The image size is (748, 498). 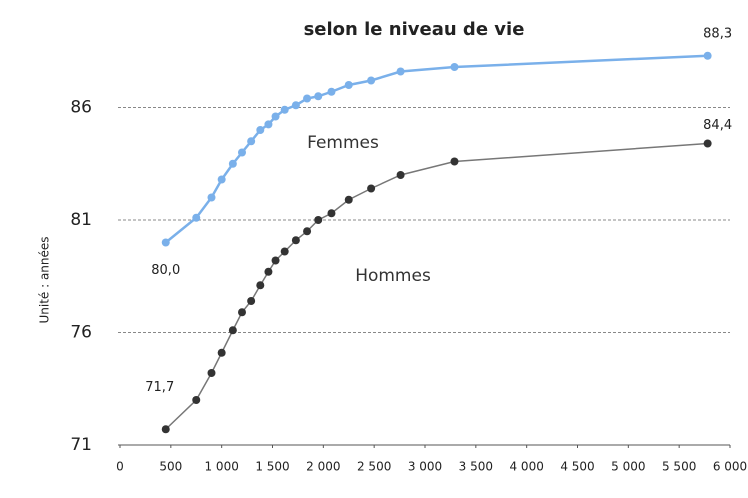 What do you see at coordinates (323, 467) in the screenshot?
I see `x-tick-label: 2 000` at bounding box center [323, 467].